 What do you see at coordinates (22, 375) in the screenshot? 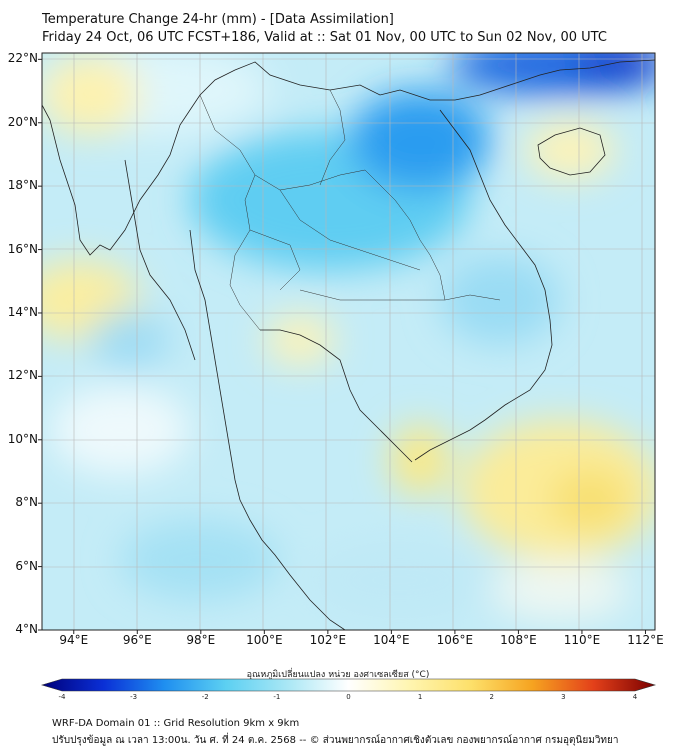
I see `lat-label: 12°N` at bounding box center [22, 375].